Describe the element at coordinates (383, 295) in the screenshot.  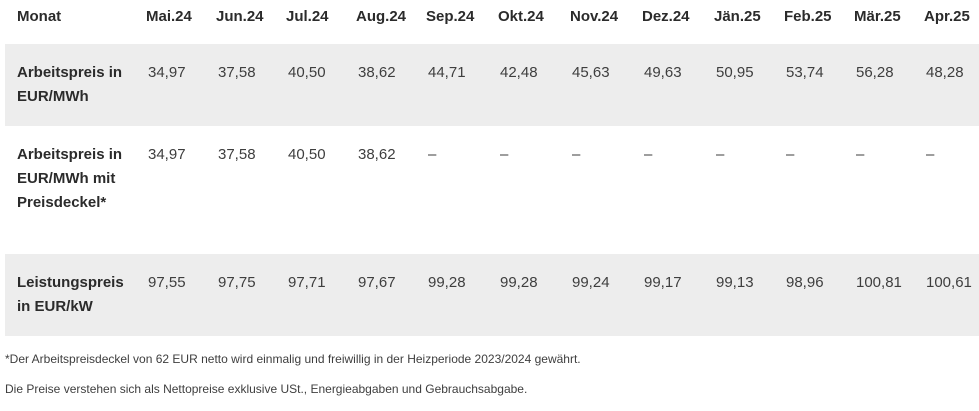
I see `table-cell: 97,67` at that location.